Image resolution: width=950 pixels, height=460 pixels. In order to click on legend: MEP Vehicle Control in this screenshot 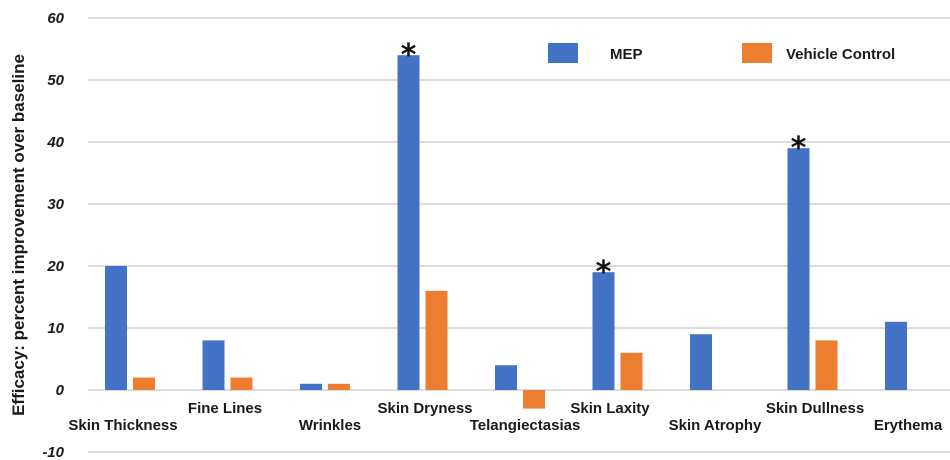, I will do `click(721, 53)`.